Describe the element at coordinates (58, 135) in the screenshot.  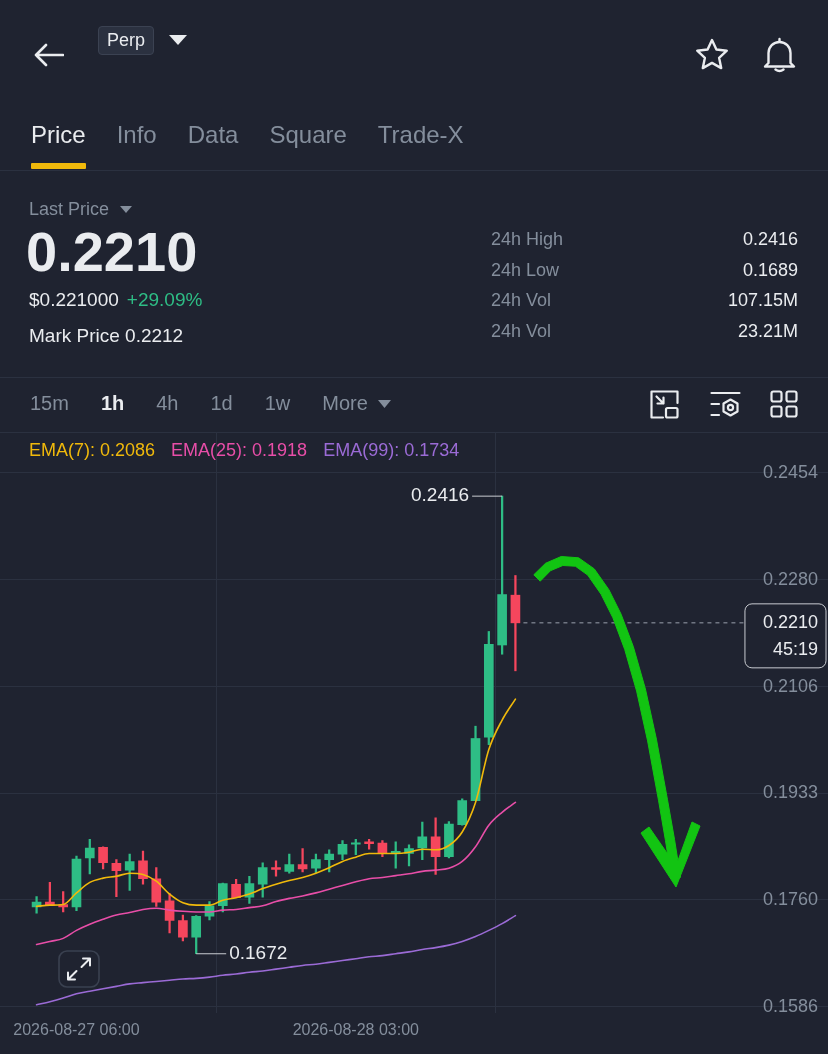
I see `text: Price` at that location.